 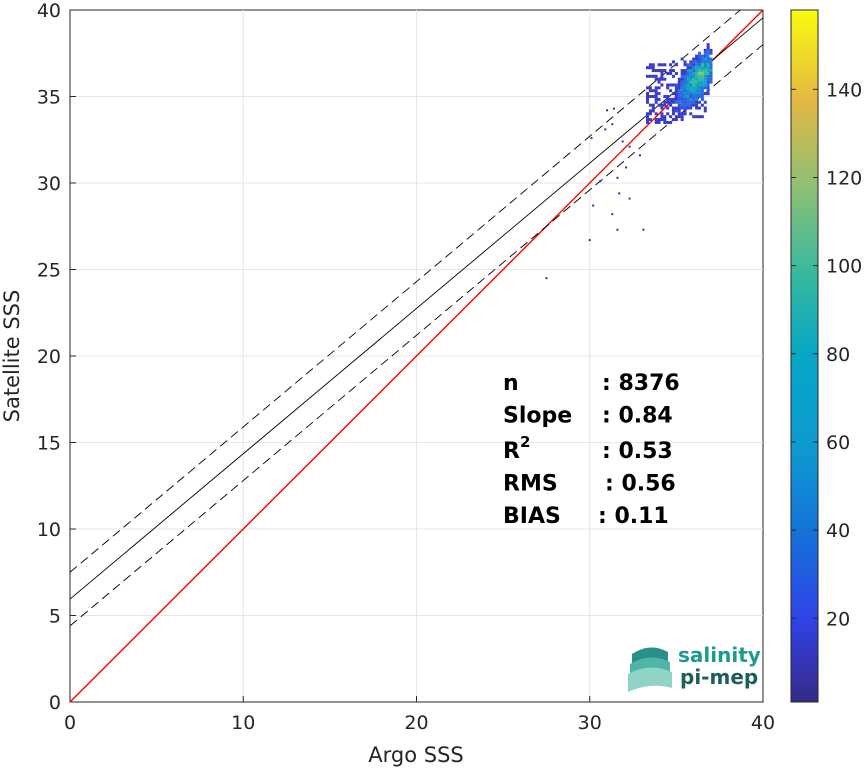 I want to click on stat-value: : 0.11, so click(x=633, y=516).